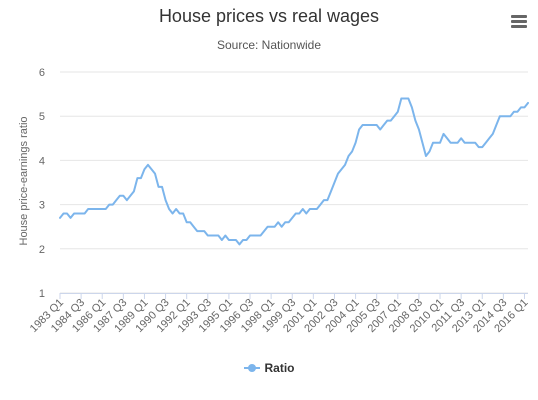  I want to click on legend-label: Ratio, so click(279, 368).